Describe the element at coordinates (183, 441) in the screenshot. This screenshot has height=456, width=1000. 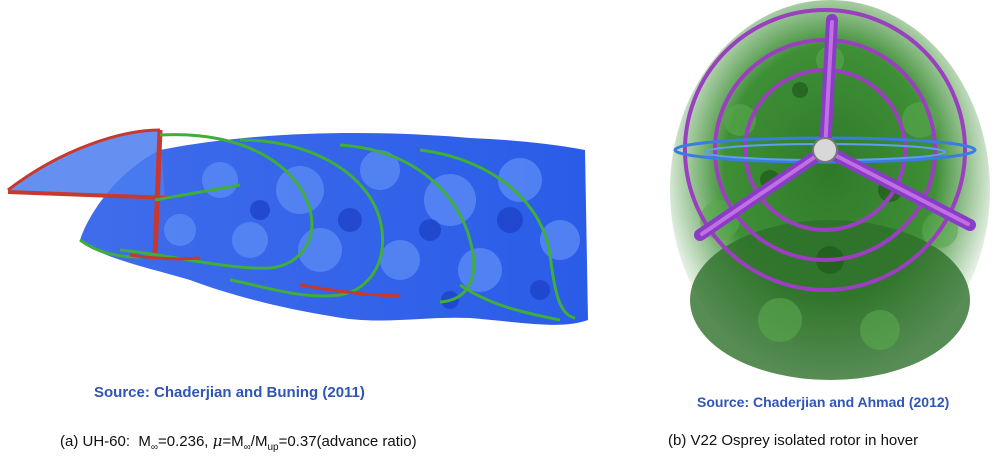
I see `mach-value: =0.236,` at that location.